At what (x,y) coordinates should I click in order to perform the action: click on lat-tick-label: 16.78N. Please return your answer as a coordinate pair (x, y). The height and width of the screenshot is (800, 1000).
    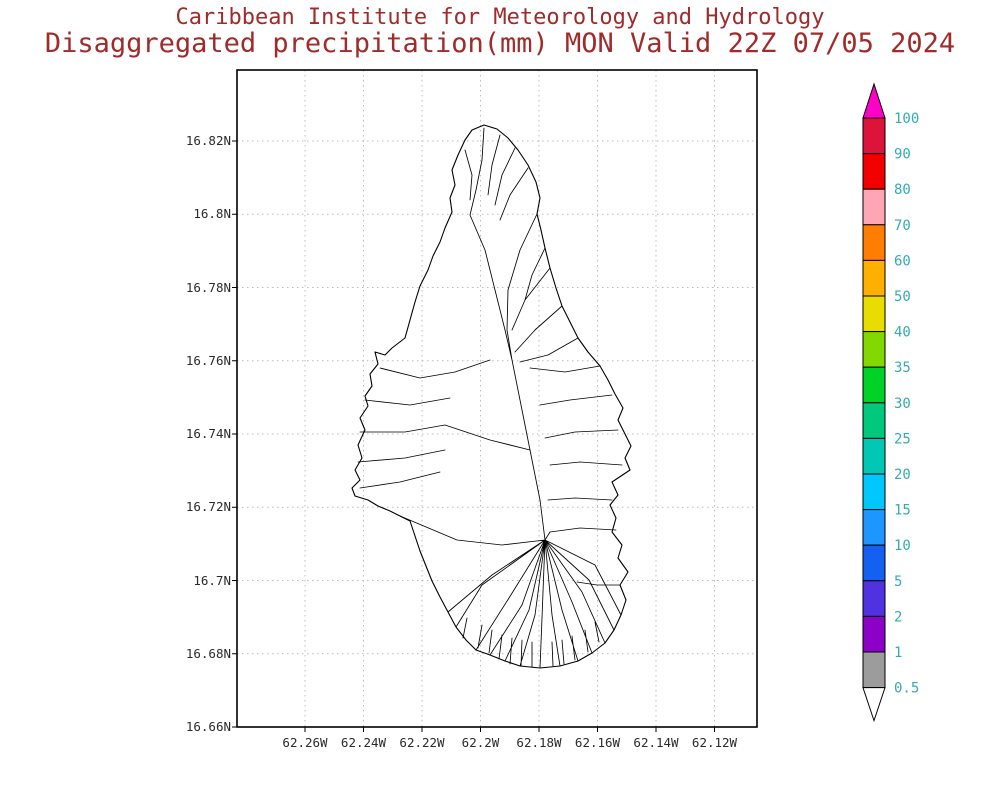
    Looking at the image, I should click on (208, 287).